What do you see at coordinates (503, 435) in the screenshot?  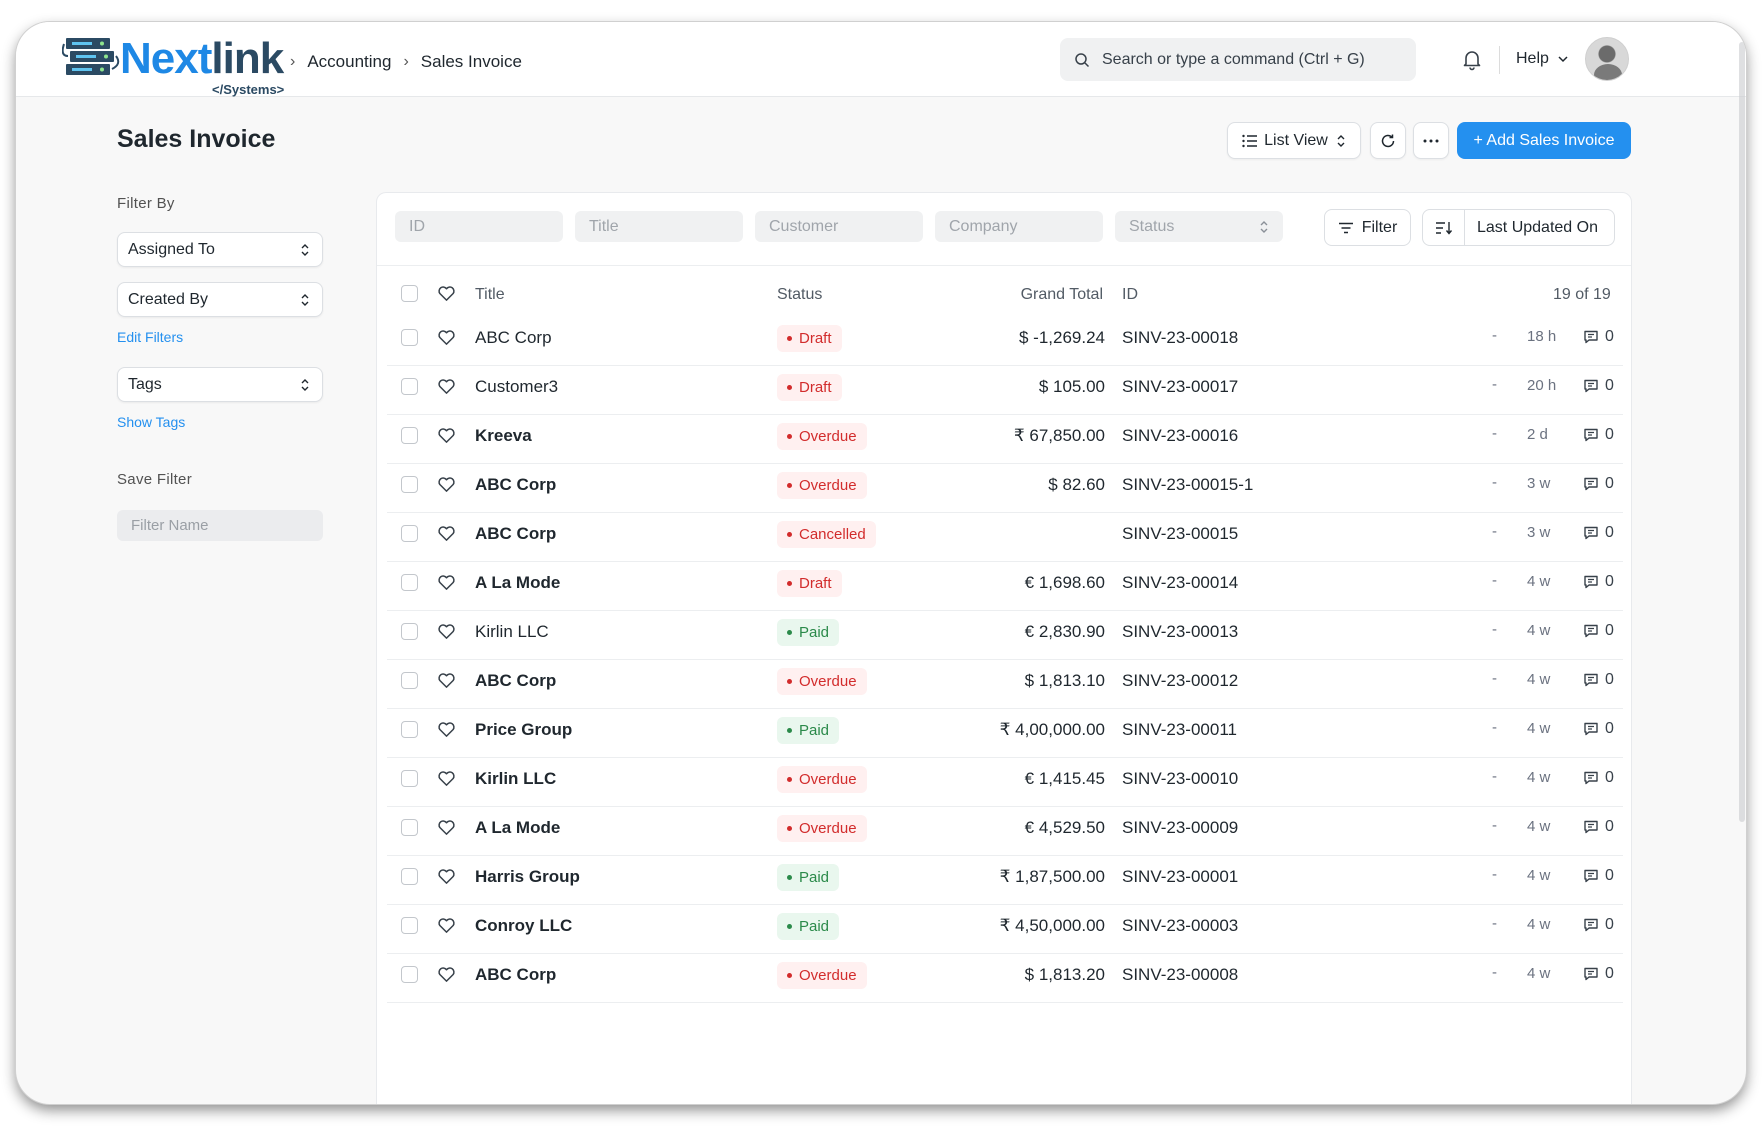 I see `row-title: Kreeva` at bounding box center [503, 435].